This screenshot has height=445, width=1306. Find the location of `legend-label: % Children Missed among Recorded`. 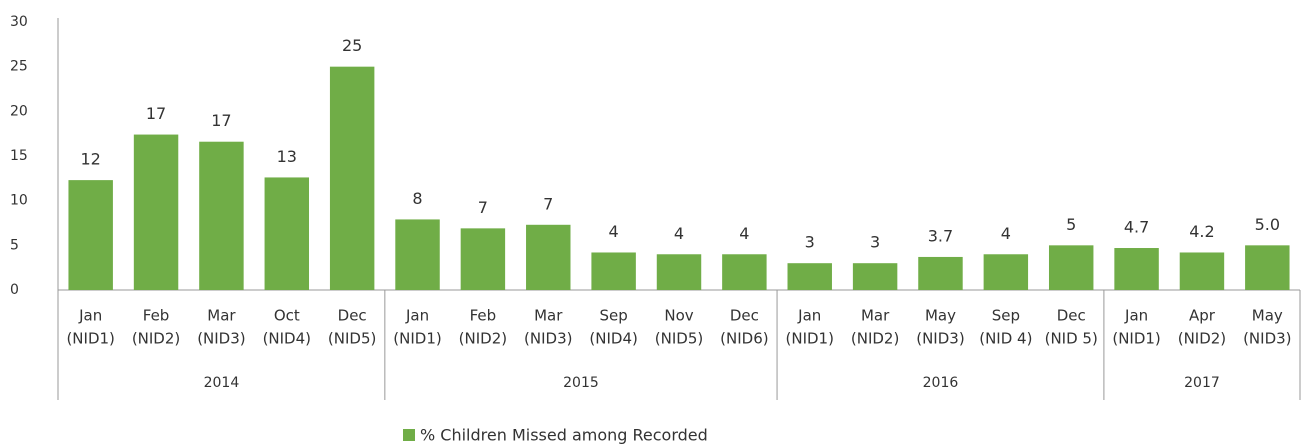

legend-label: % Children Missed among Recorded is located at coordinates (564, 435).